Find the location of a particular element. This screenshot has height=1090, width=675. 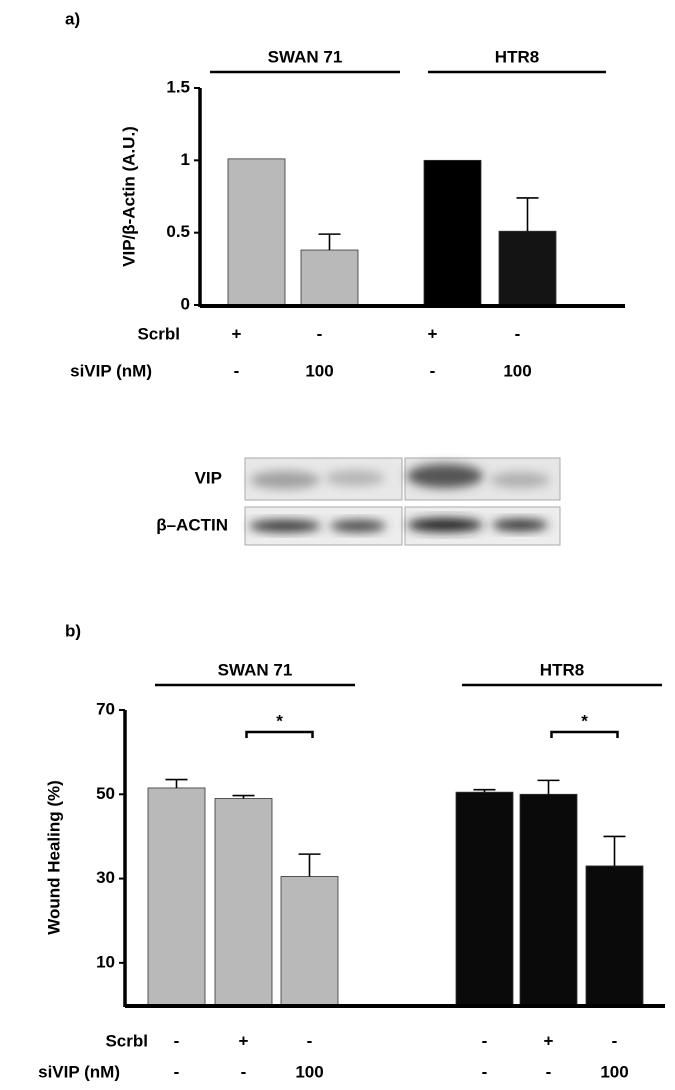

panel-label: a) is located at coordinates (72, 18).